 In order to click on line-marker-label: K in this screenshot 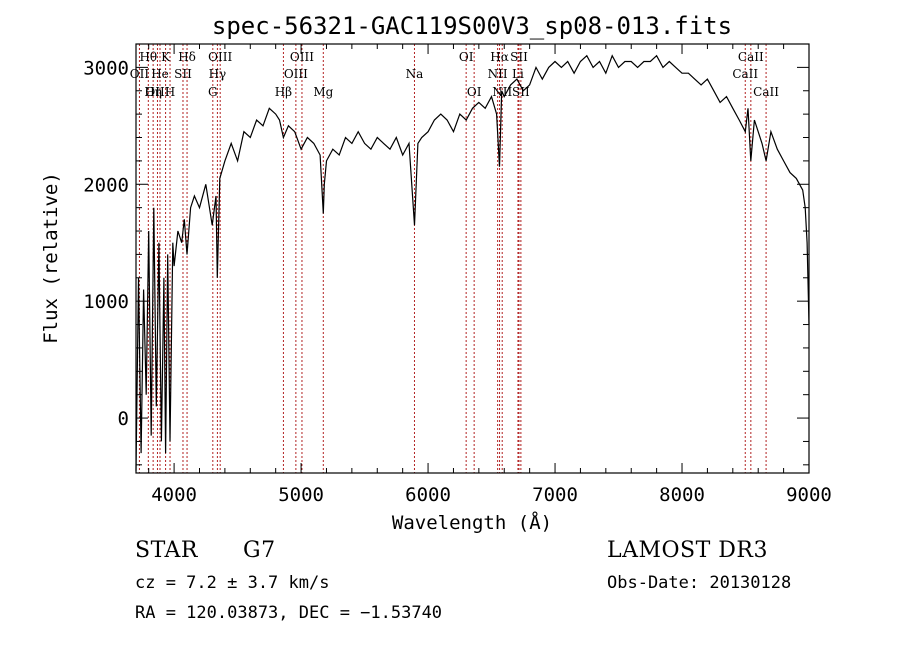, I will do `click(166, 57)`.